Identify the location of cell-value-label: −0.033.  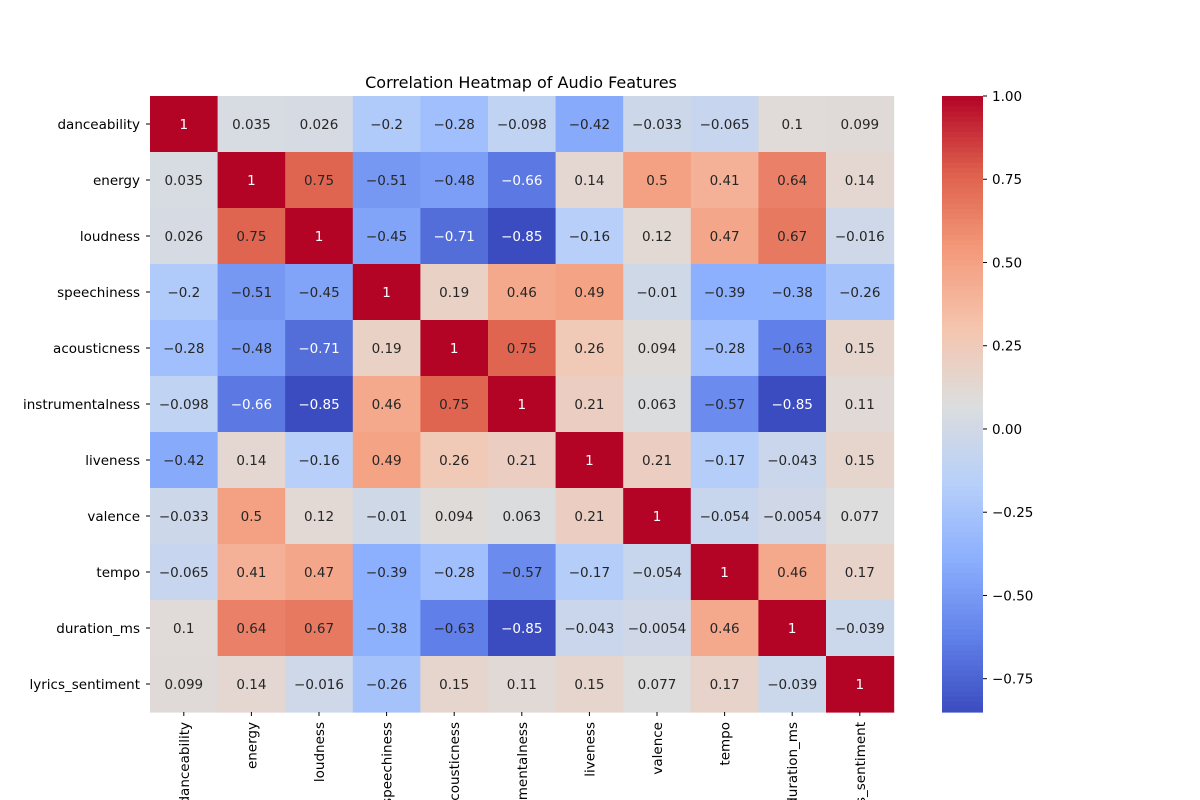
(657, 125).